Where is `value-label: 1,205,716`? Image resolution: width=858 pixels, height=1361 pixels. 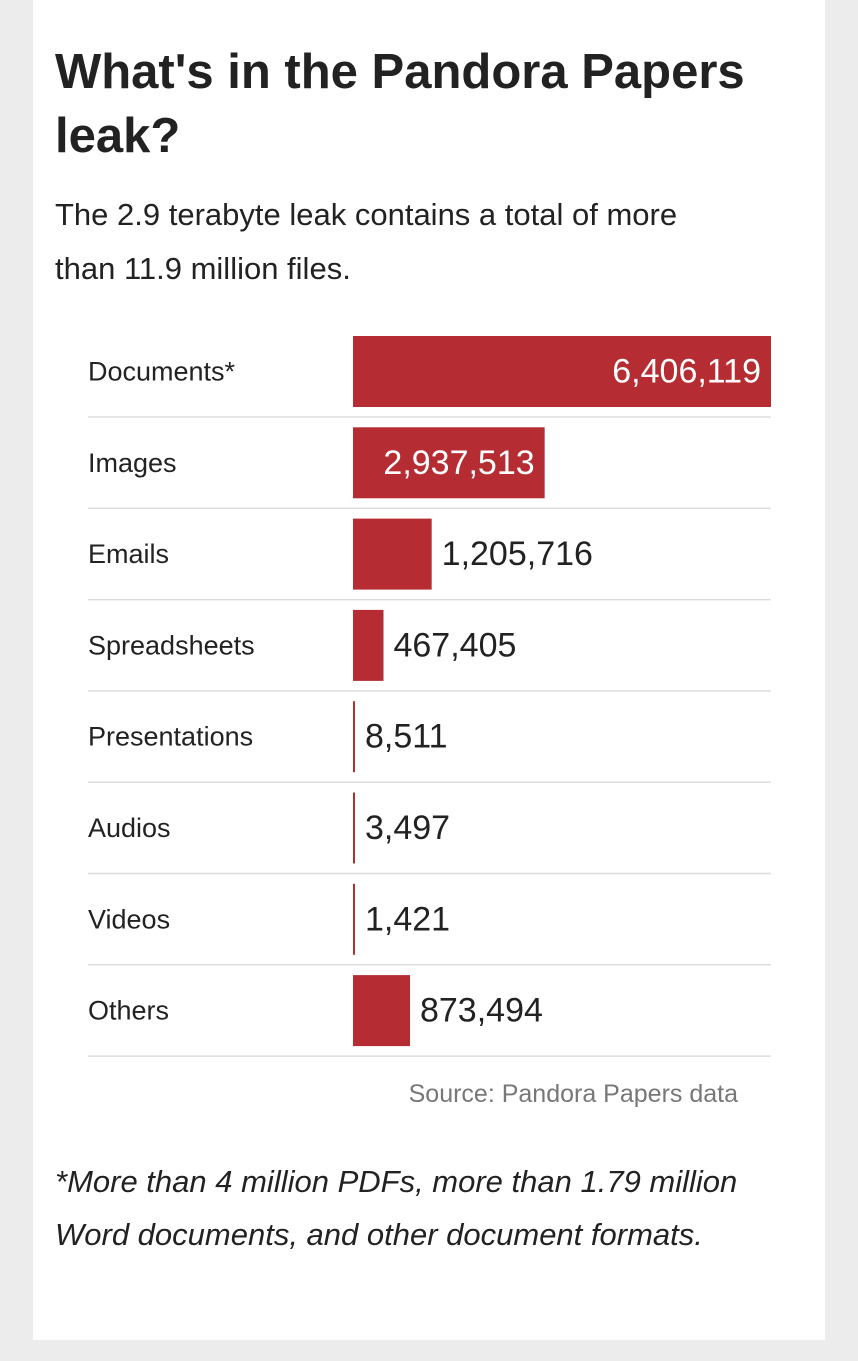 value-label: 1,205,716 is located at coordinates (517, 554).